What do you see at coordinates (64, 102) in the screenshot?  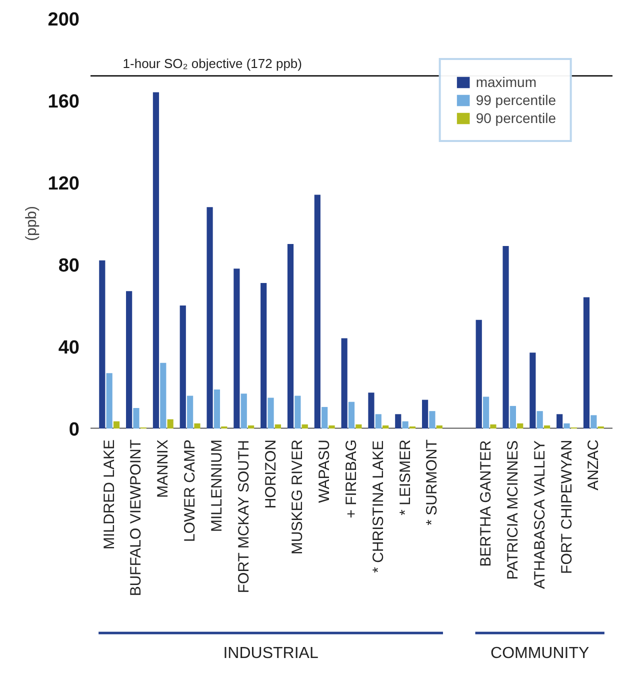 I see `y-tick-label: 160` at bounding box center [64, 102].